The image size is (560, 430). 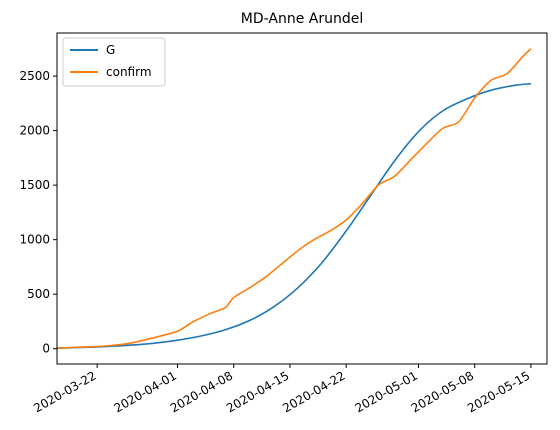 I want to click on y-tick-label: 0, so click(x=46, y=349).